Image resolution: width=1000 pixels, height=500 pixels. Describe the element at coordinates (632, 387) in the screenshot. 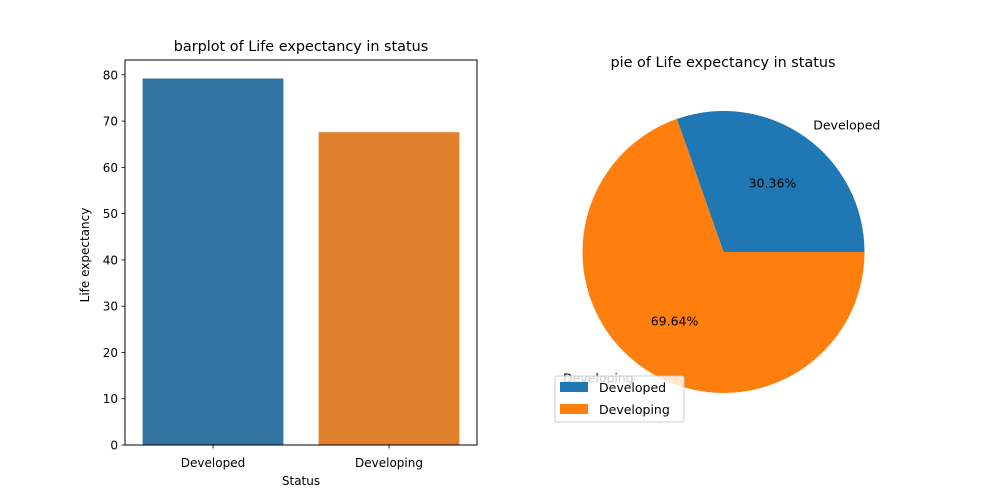

I see `legend-entry-label: Developed` at that location.